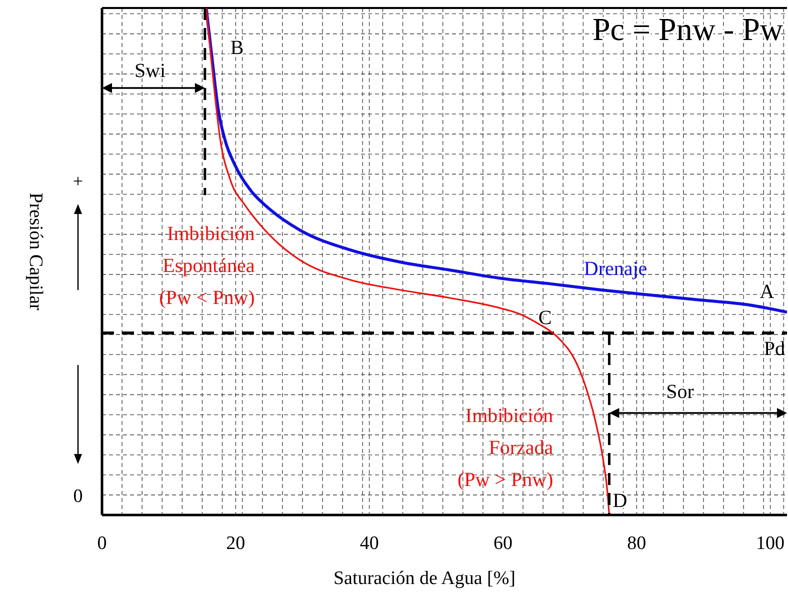 This screenshot has height=594, width=788. I want to click on series-label: Imbibición Espontánea (Pw < Pnw), so click(207, 265).